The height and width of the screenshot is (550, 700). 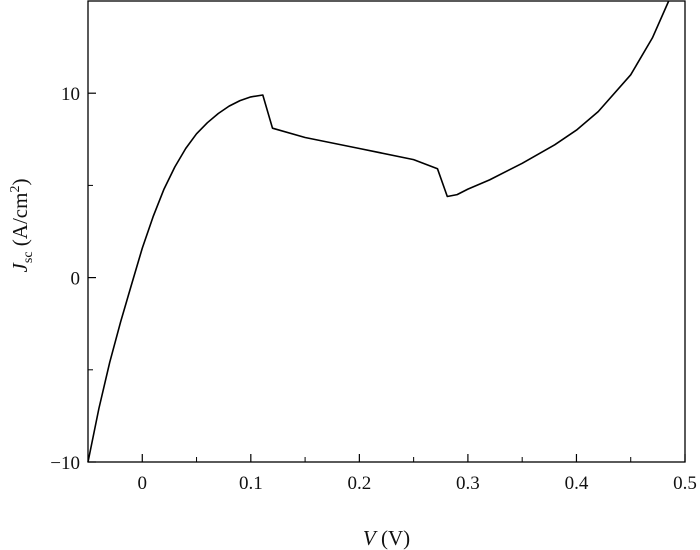 I want to click on y-tick-label: −10, so click(x=65, y=463).